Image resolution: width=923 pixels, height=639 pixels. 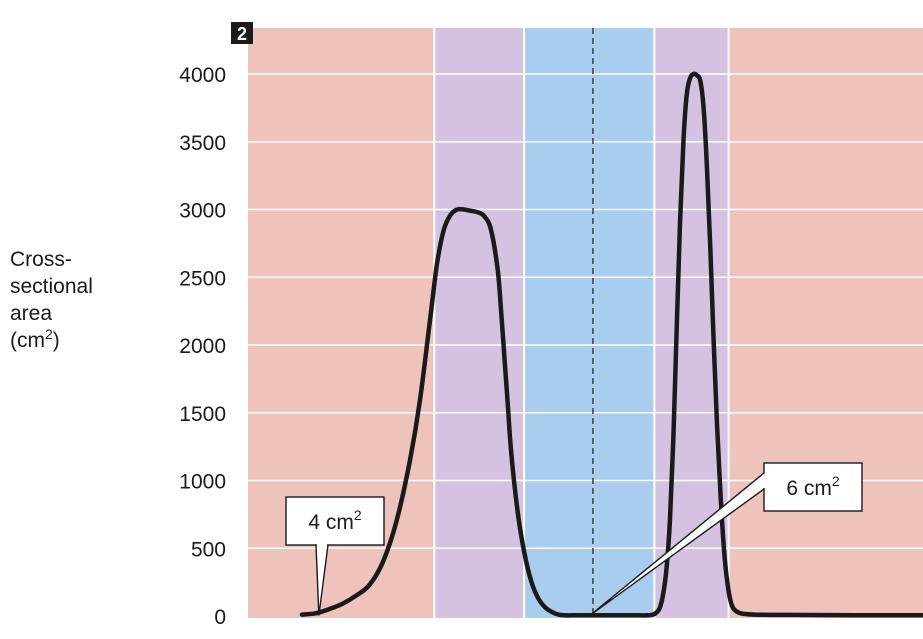 I want to click on callout-1: 6 cm2, so click(x=726, y=539).